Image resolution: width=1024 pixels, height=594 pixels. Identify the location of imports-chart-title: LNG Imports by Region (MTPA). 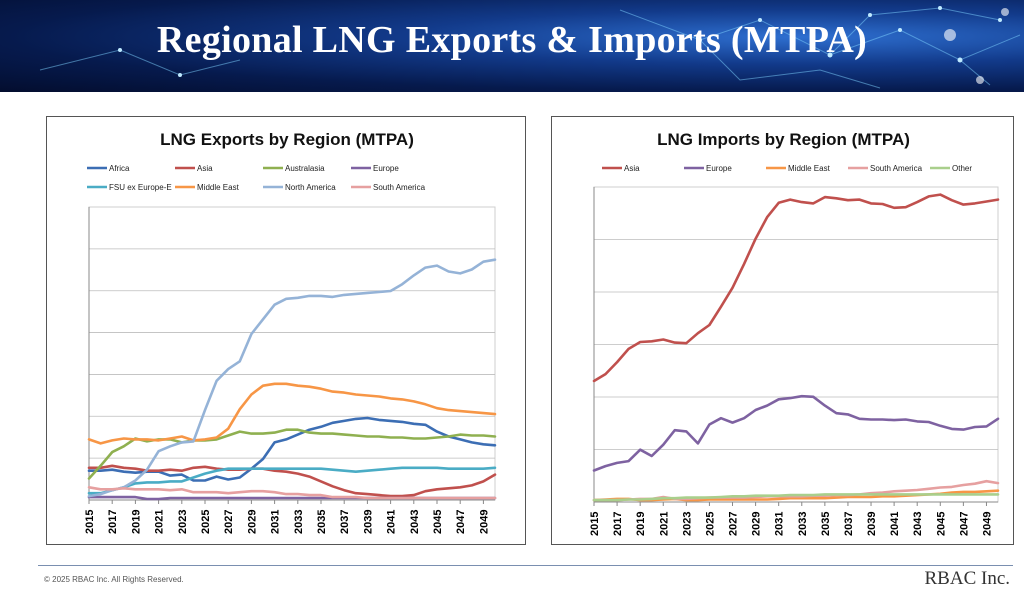
(783, 139).